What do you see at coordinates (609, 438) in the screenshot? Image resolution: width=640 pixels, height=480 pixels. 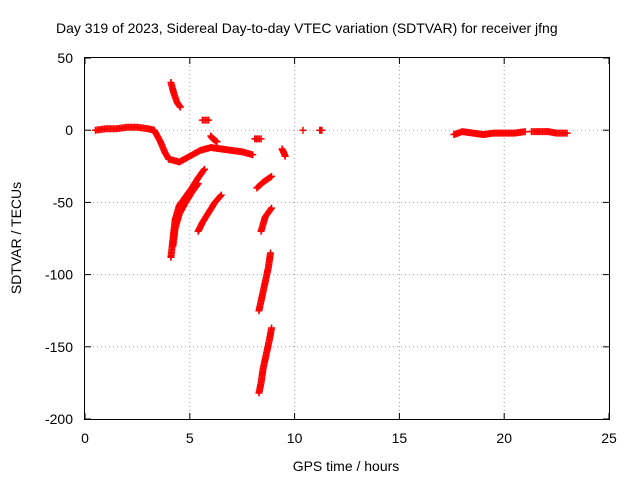 I see `x-tick-label: 25` at bounding box center [609, 438].